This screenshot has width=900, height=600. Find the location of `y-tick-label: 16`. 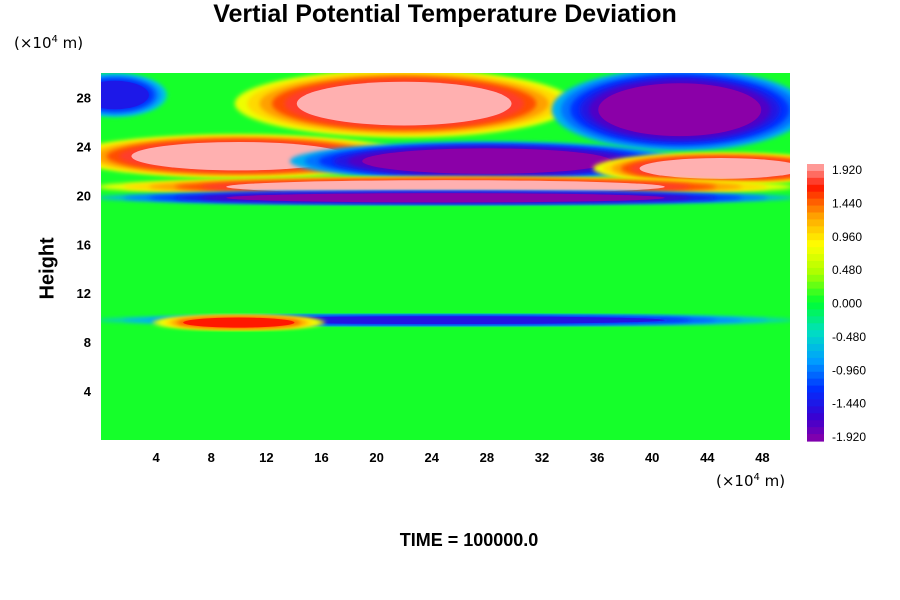

y-tick-label: 16 is located at coordinates (84, 244).